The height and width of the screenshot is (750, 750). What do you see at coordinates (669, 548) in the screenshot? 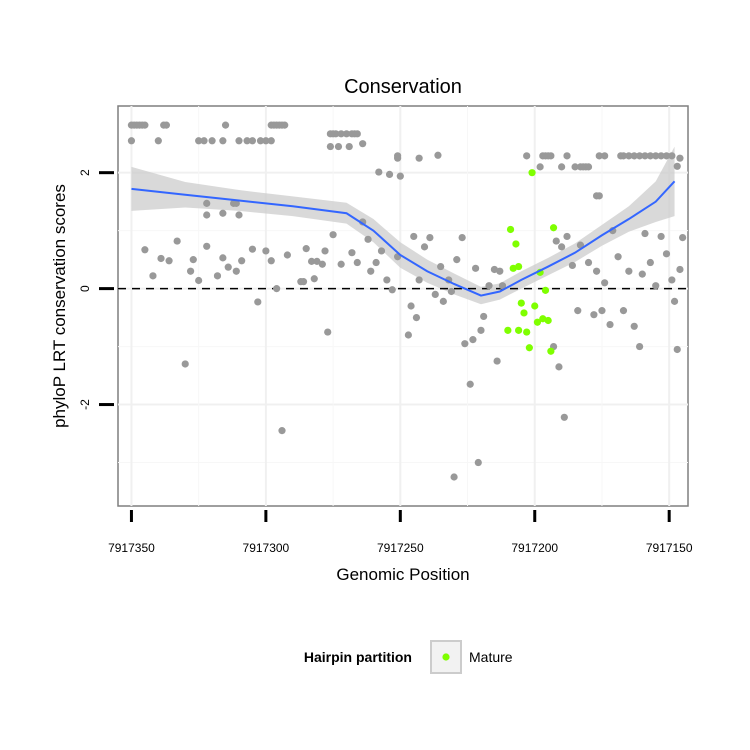
I see `x-tick-label: 7917150` at bounding box center [669, 548].